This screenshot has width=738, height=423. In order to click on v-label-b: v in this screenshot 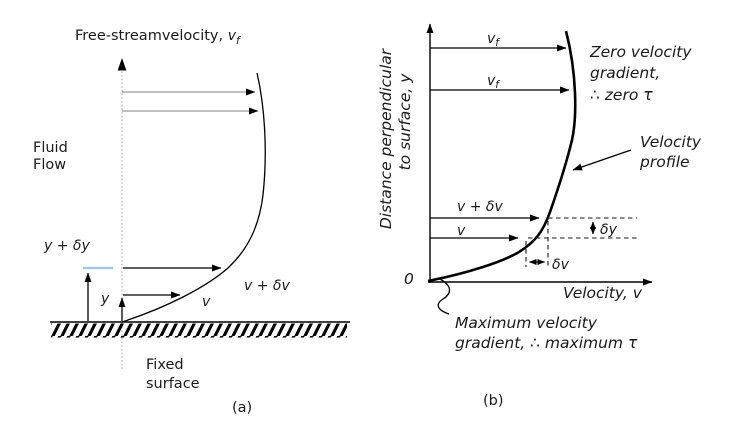, I will do `click(461, 231)`.